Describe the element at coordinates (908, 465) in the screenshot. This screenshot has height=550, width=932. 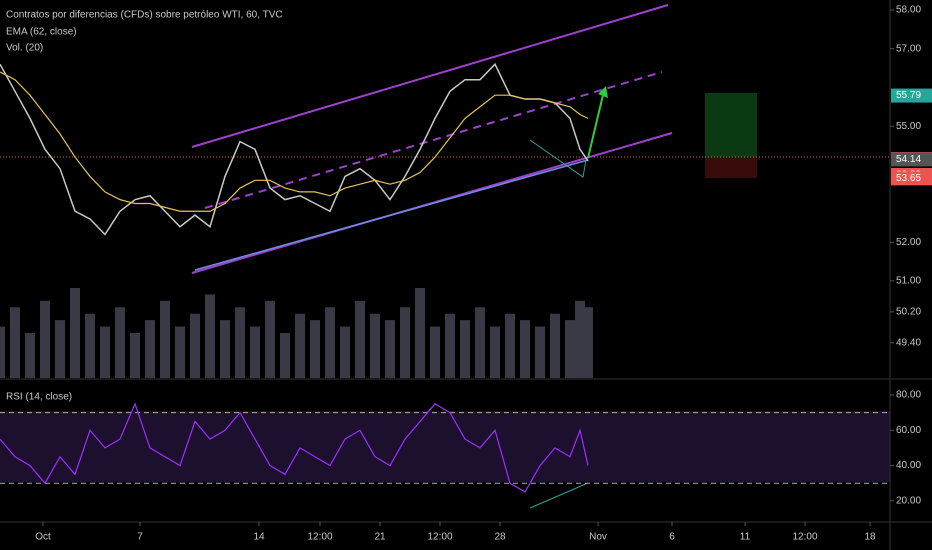
I see `rsi-tick-label: 40.00` at that location.